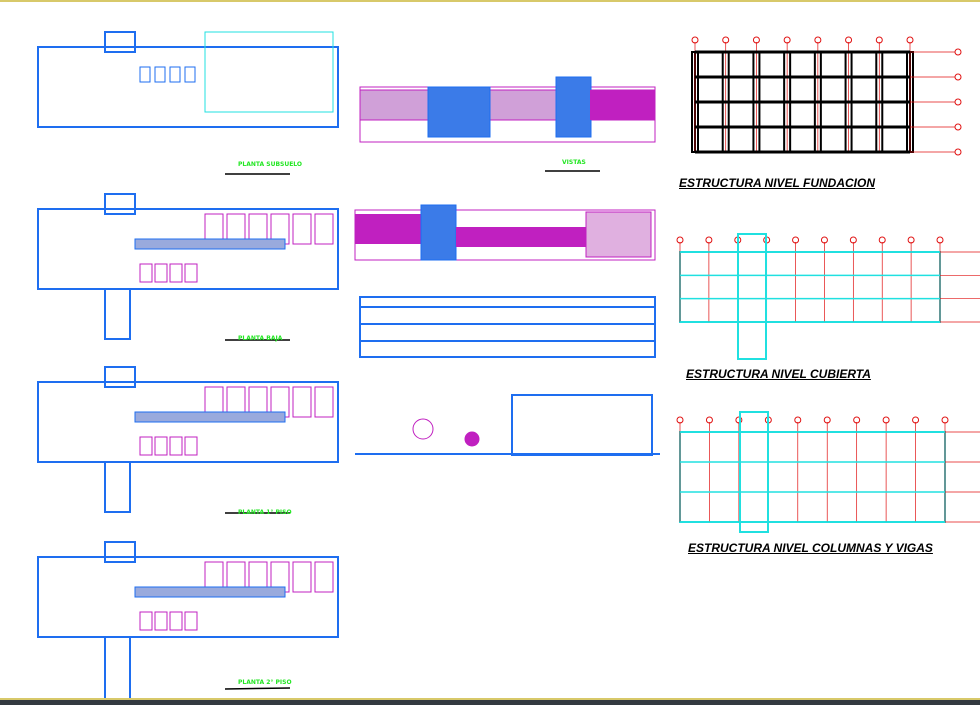  I want to click on title-roof: ESTRUCTURA NIVEL CUBIERTA, so click(778, 374).